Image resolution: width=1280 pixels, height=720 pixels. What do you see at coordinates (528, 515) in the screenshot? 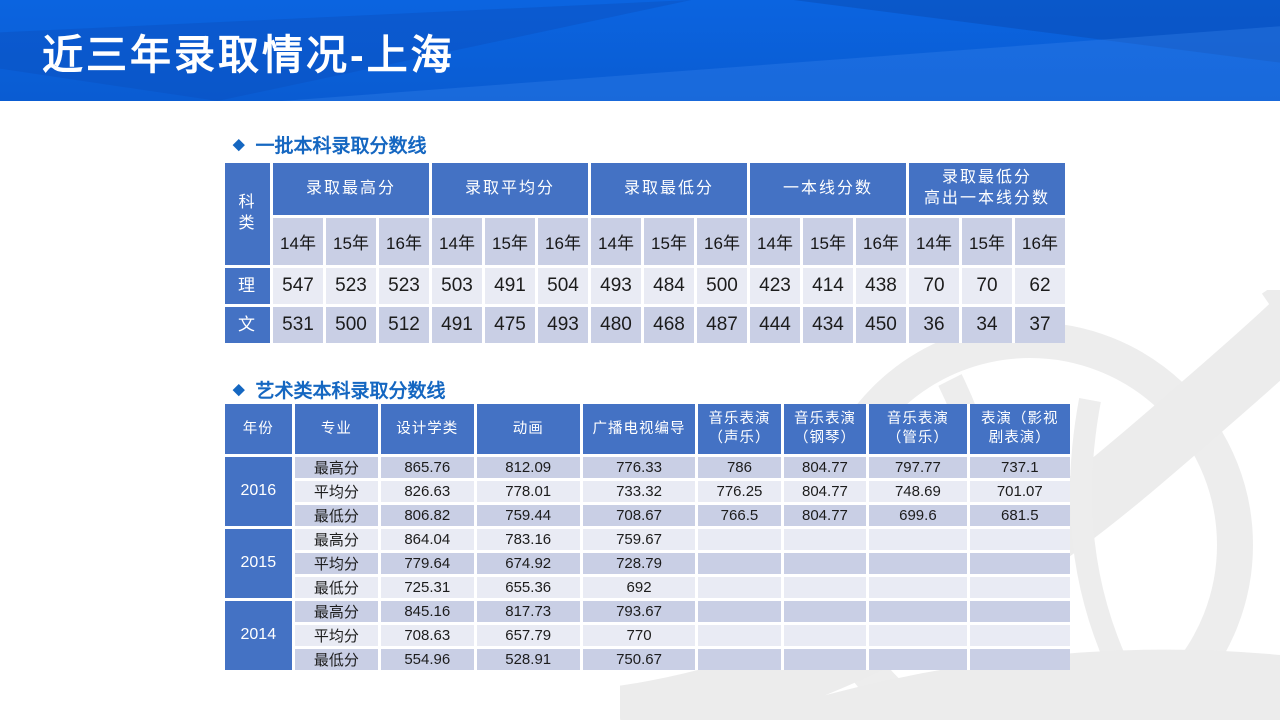
I see `table-cell: 759.44` at bounding box center [528, 515].